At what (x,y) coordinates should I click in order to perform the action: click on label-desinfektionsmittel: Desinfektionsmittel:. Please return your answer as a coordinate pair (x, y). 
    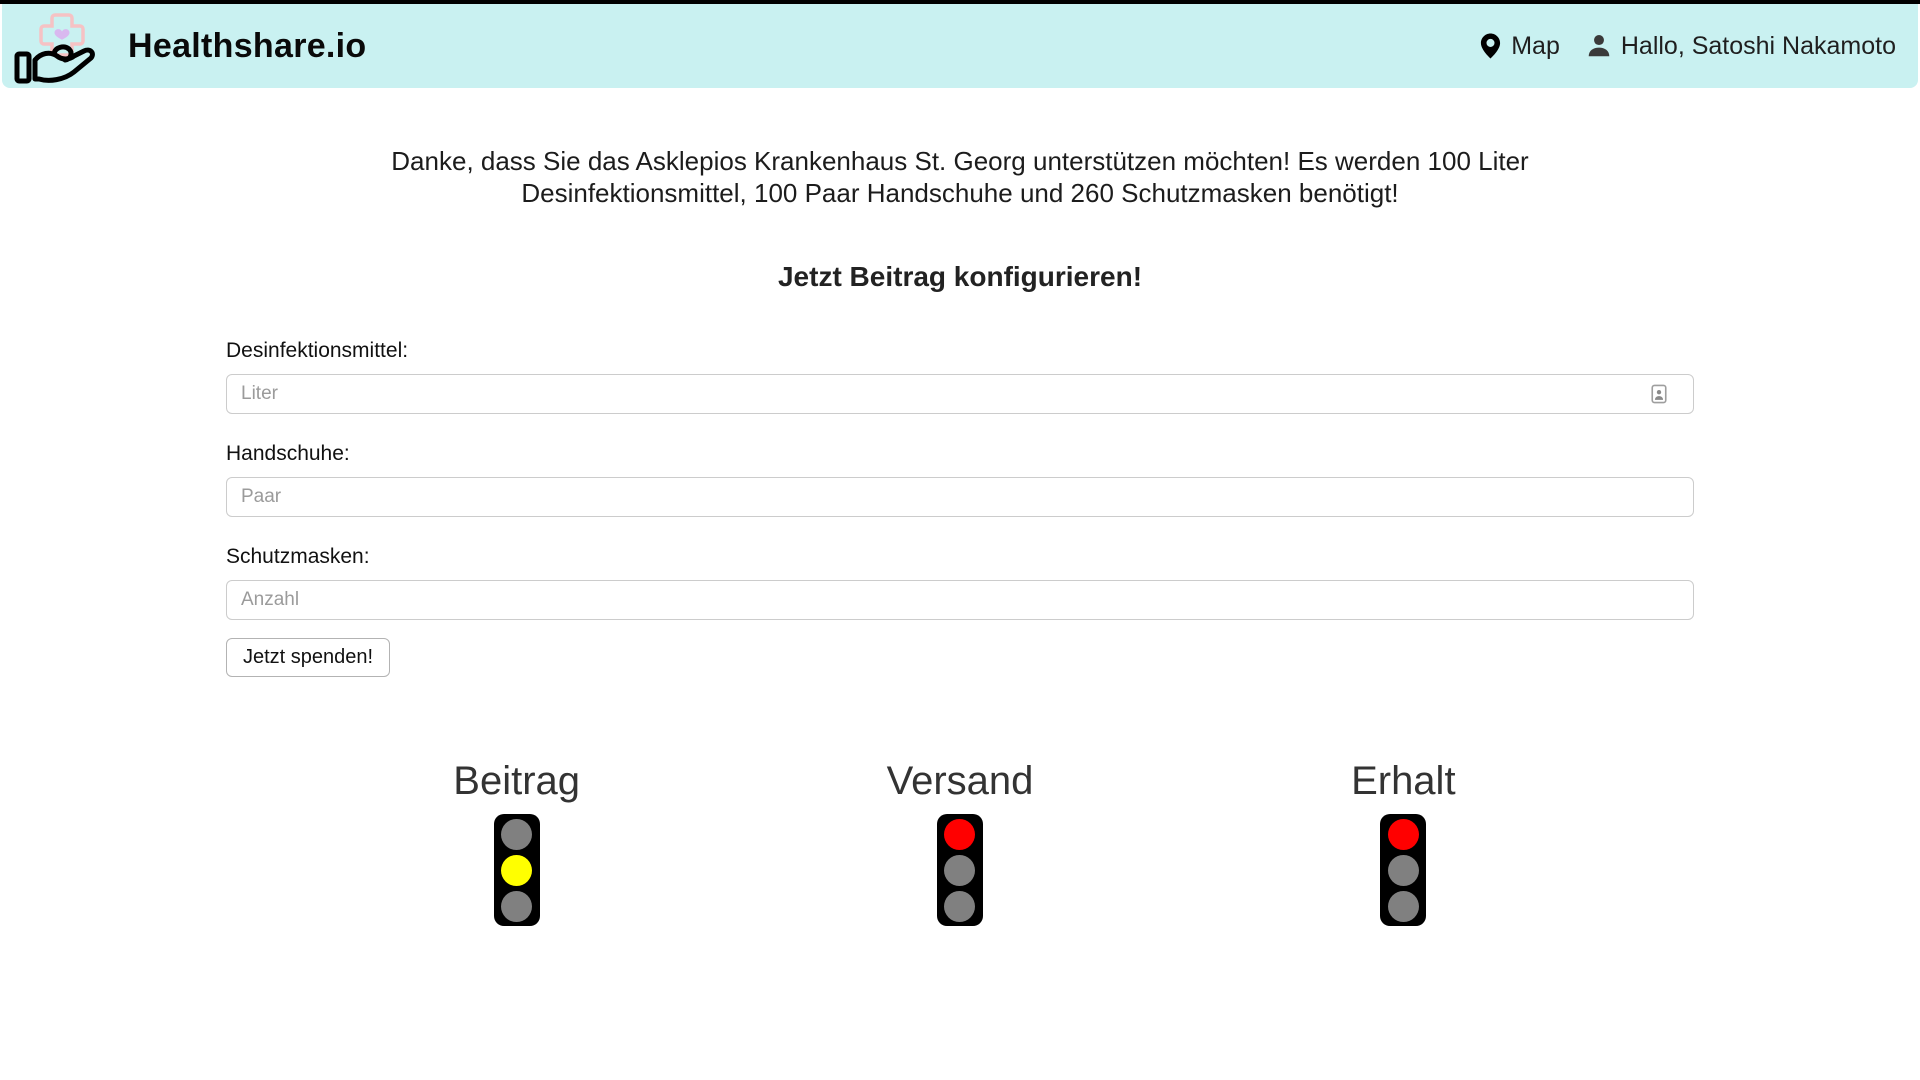
    Looking at the image, I should click on (317, 351).